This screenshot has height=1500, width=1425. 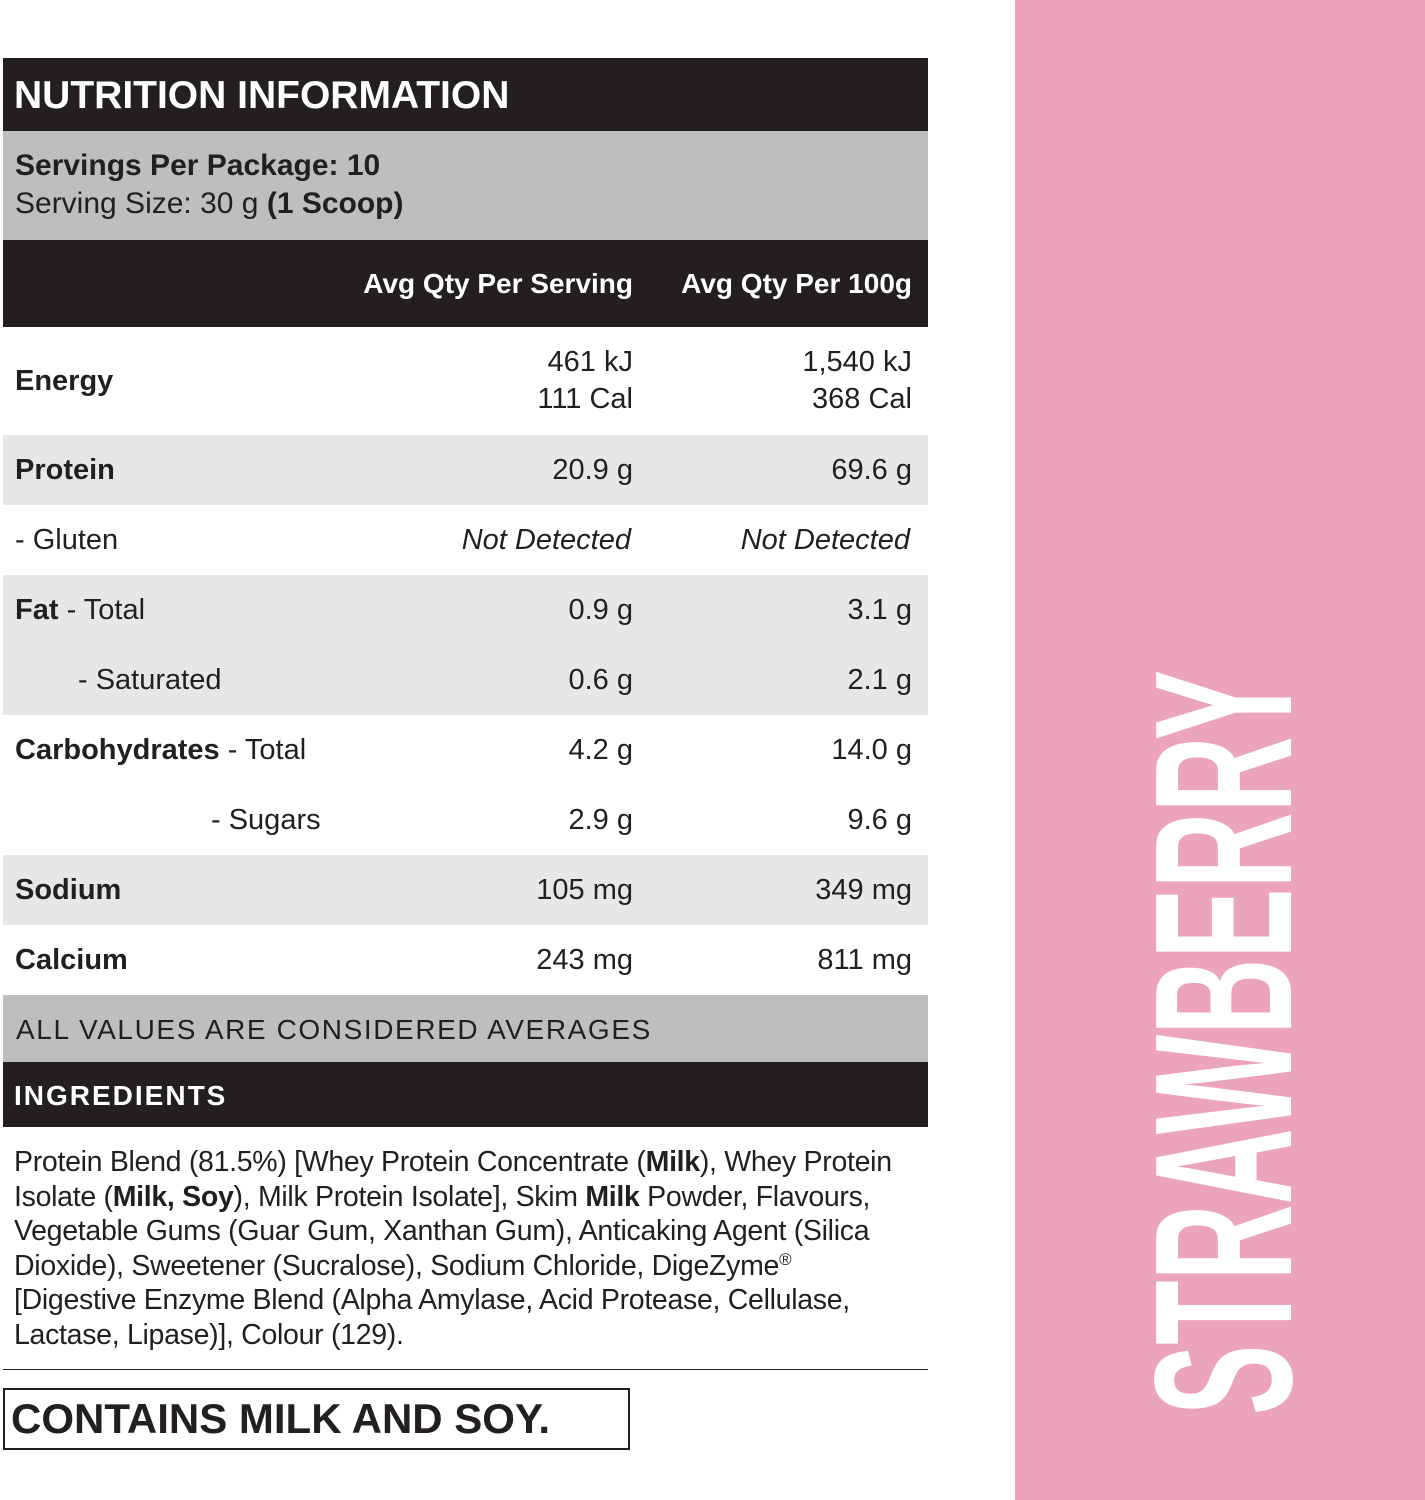 I want to click on value: 20.9 g, so click(x=592, y=469).